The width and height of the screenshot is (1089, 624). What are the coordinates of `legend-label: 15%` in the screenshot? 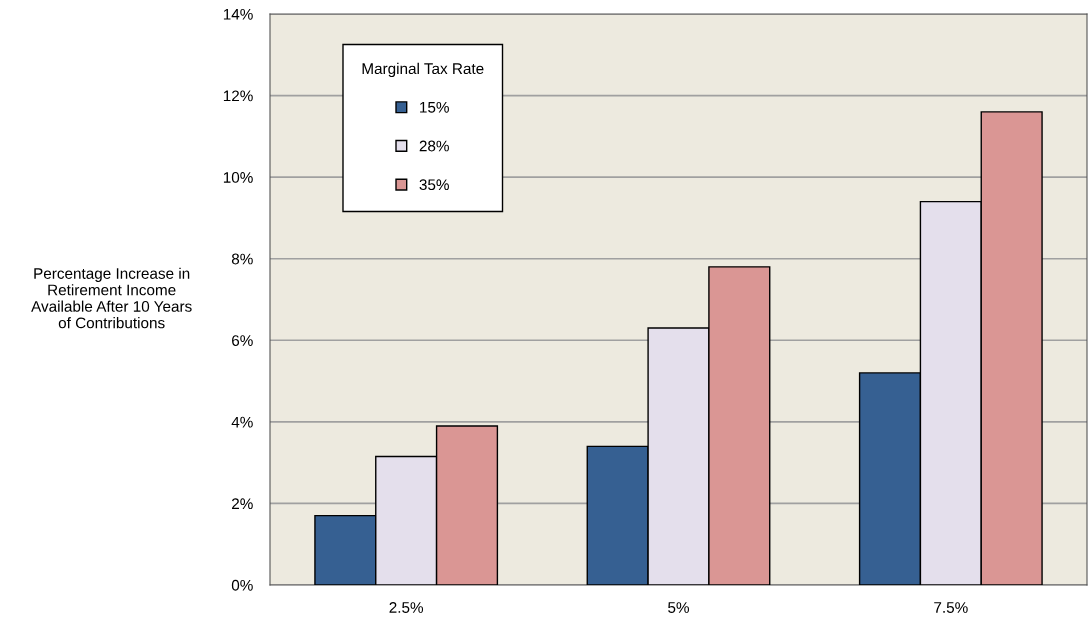 It's located at (434, 107).